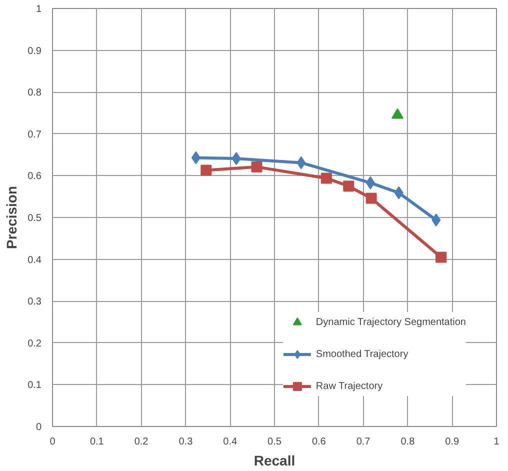 Image resolution: width=508 pixels, height=471 pixels. I want to click on x-tick-label: 1, so click(497, 442).